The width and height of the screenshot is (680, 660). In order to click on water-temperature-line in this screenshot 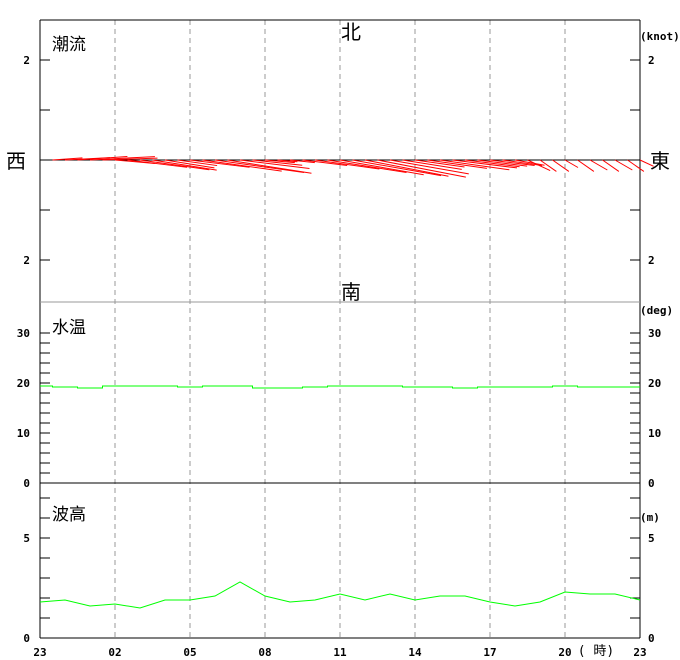, I will do `click(340, 387)`.